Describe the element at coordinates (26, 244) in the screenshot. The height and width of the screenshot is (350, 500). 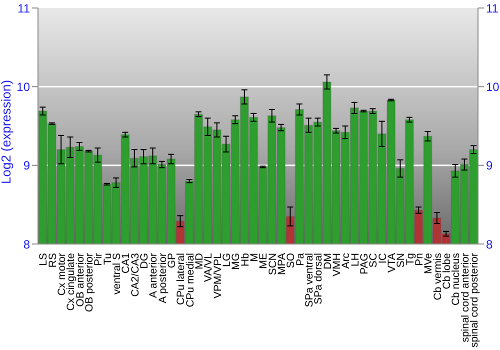
I see `y-tick-label: 8` at that location.